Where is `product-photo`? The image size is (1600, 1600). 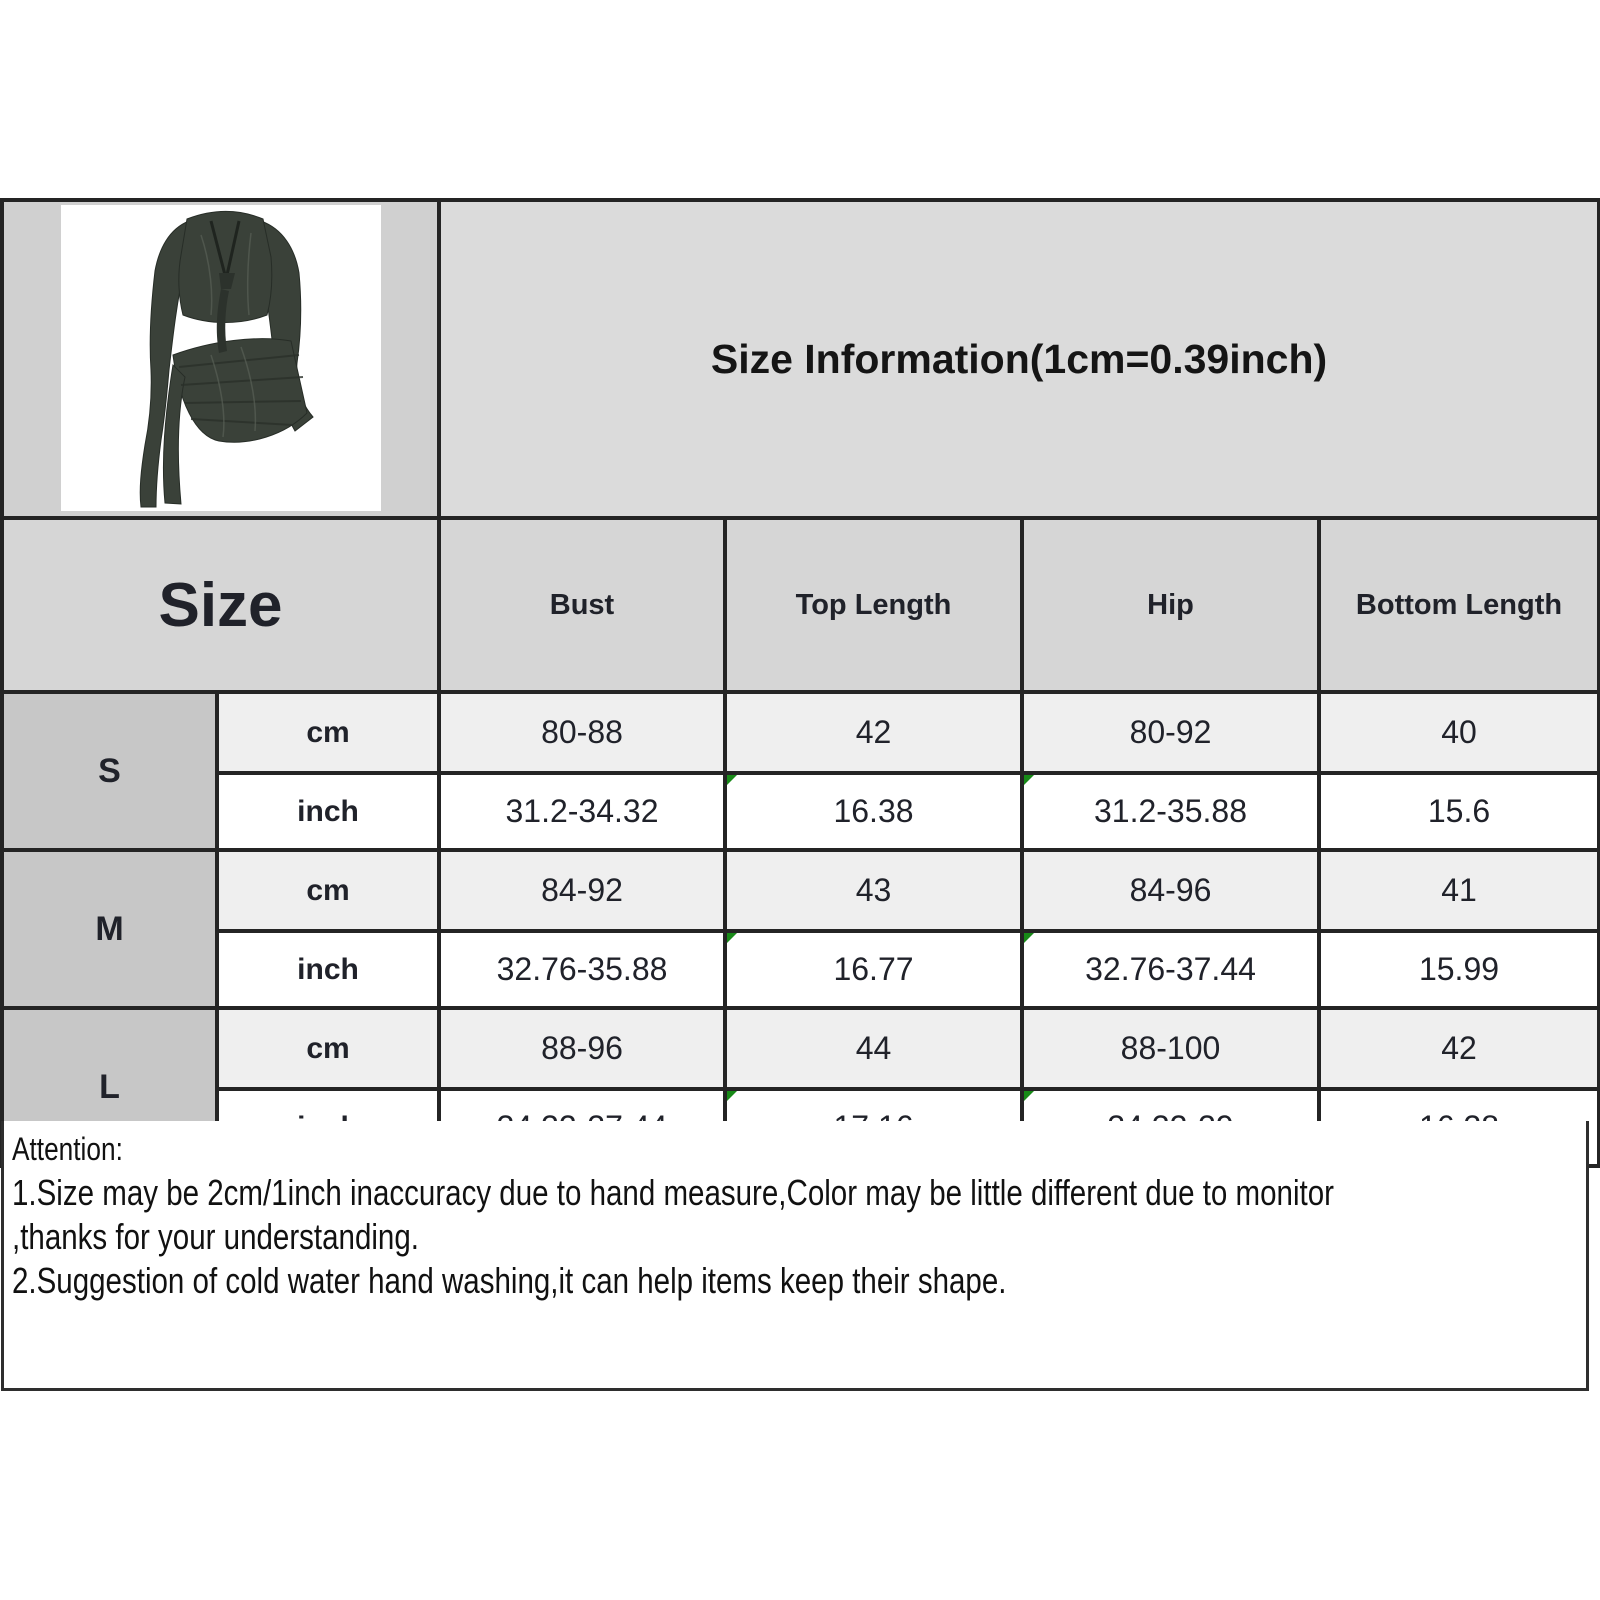
product-photo is located at coordinates (221, 358).